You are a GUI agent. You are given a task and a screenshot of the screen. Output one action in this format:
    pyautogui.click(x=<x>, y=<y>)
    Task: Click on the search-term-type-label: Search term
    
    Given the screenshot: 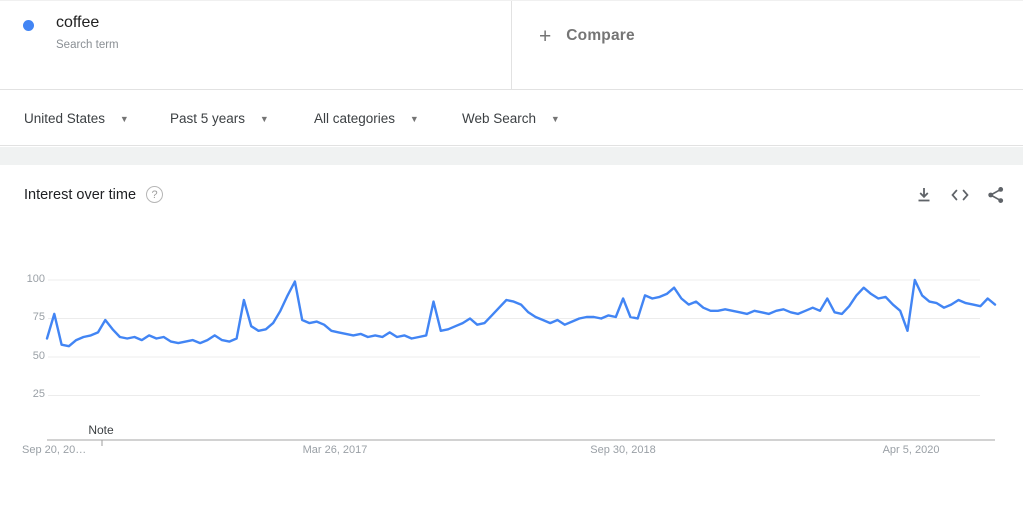 What is the action you would take?
    pyautogui.click(x=87, y=45)
    